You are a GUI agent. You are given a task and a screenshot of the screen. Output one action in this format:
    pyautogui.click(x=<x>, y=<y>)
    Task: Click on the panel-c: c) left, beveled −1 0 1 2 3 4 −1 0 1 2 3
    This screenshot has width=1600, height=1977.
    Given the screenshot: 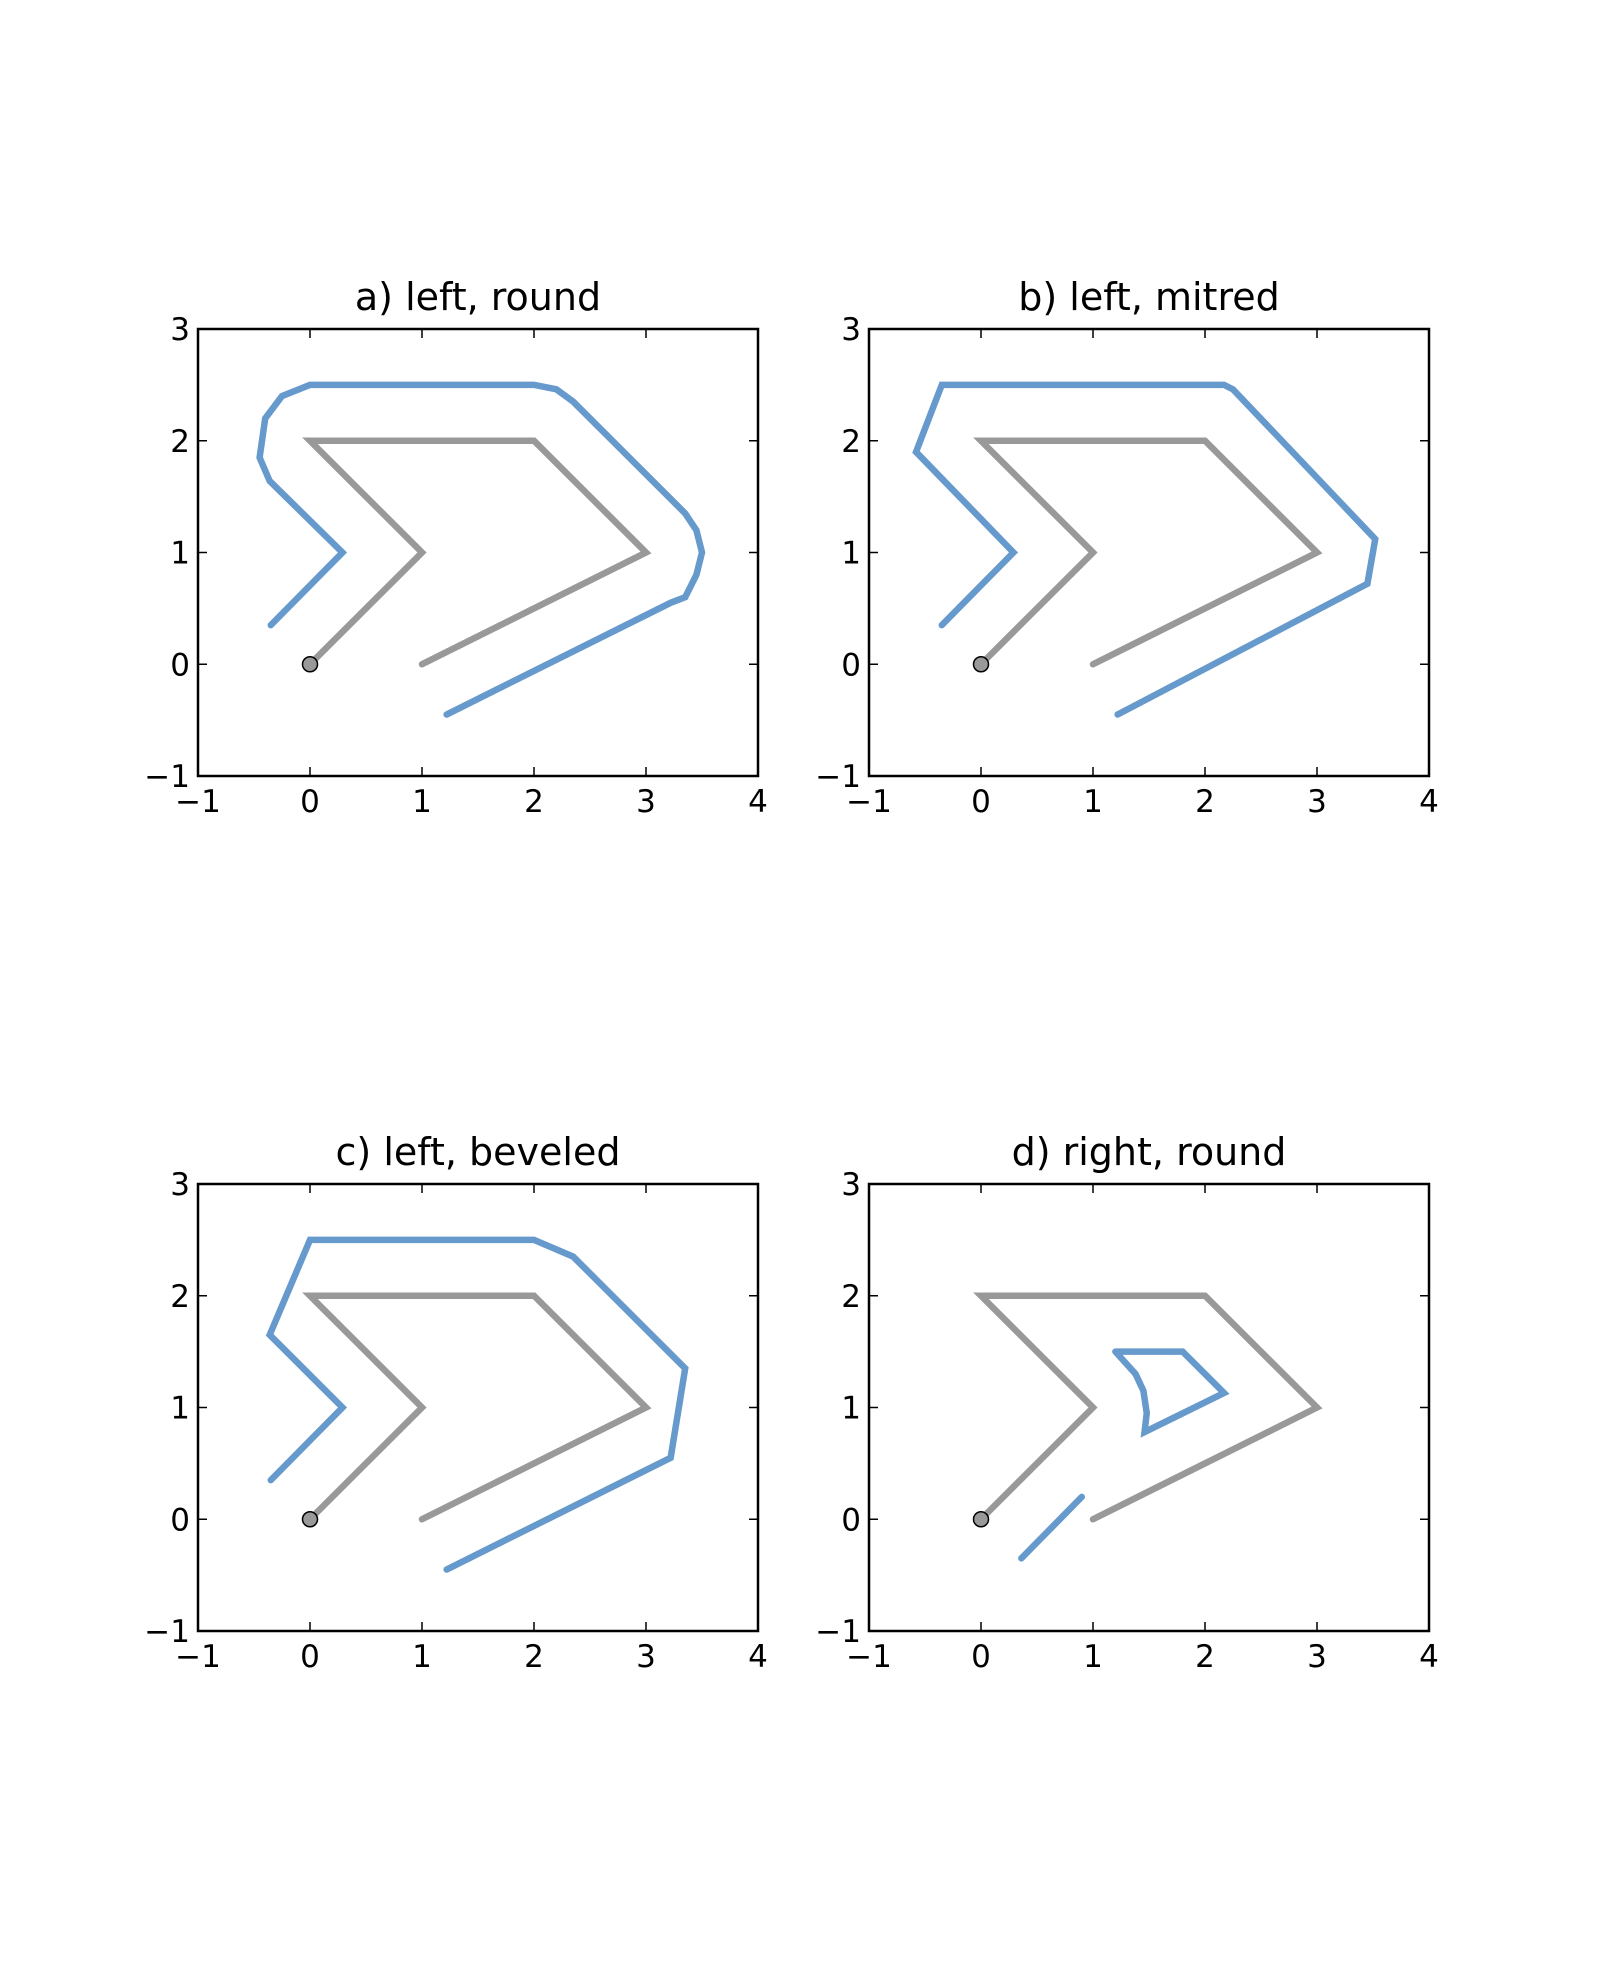 What is the action you would take?
    pyautogui.click(x=456, y=1402)
    